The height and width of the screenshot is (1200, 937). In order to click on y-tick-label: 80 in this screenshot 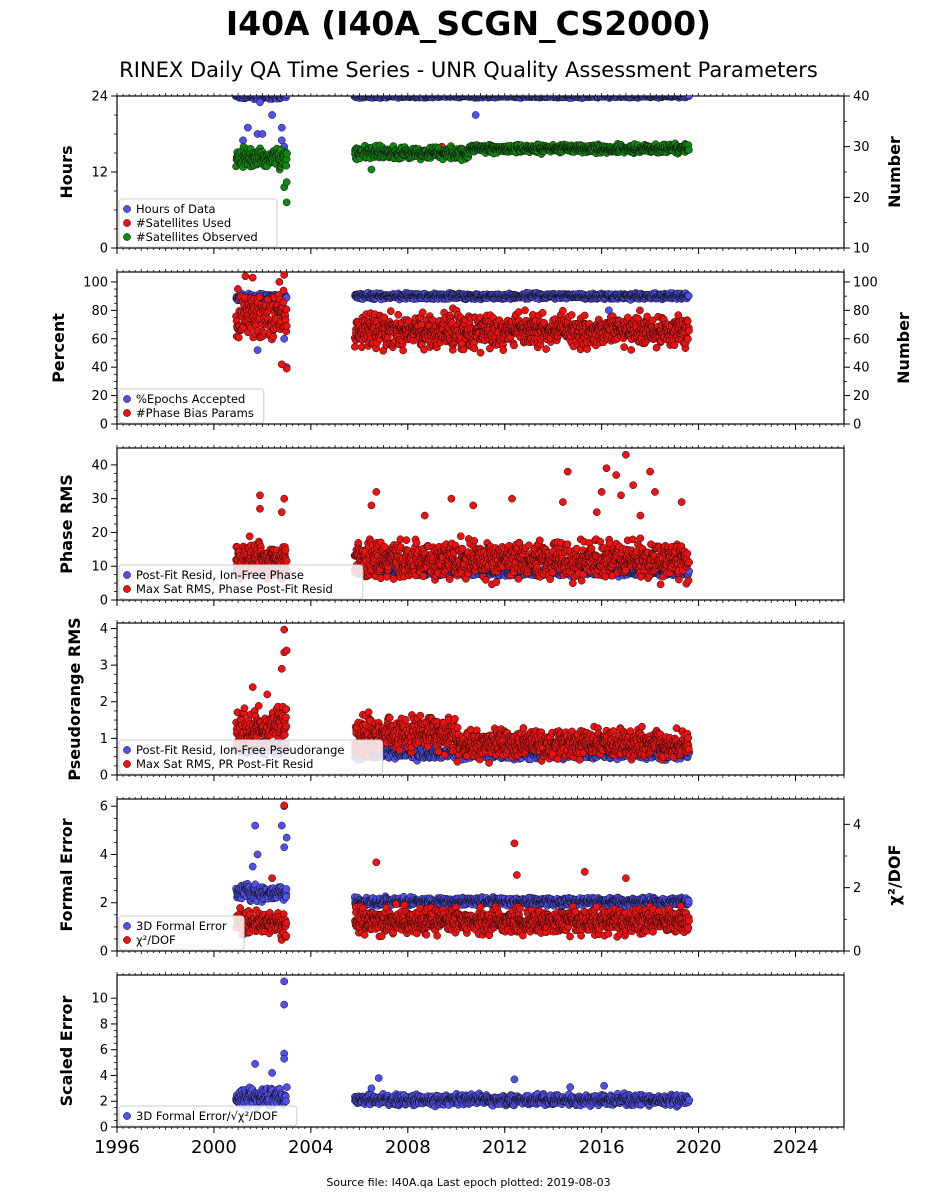, I will do `click(99, 311)`.